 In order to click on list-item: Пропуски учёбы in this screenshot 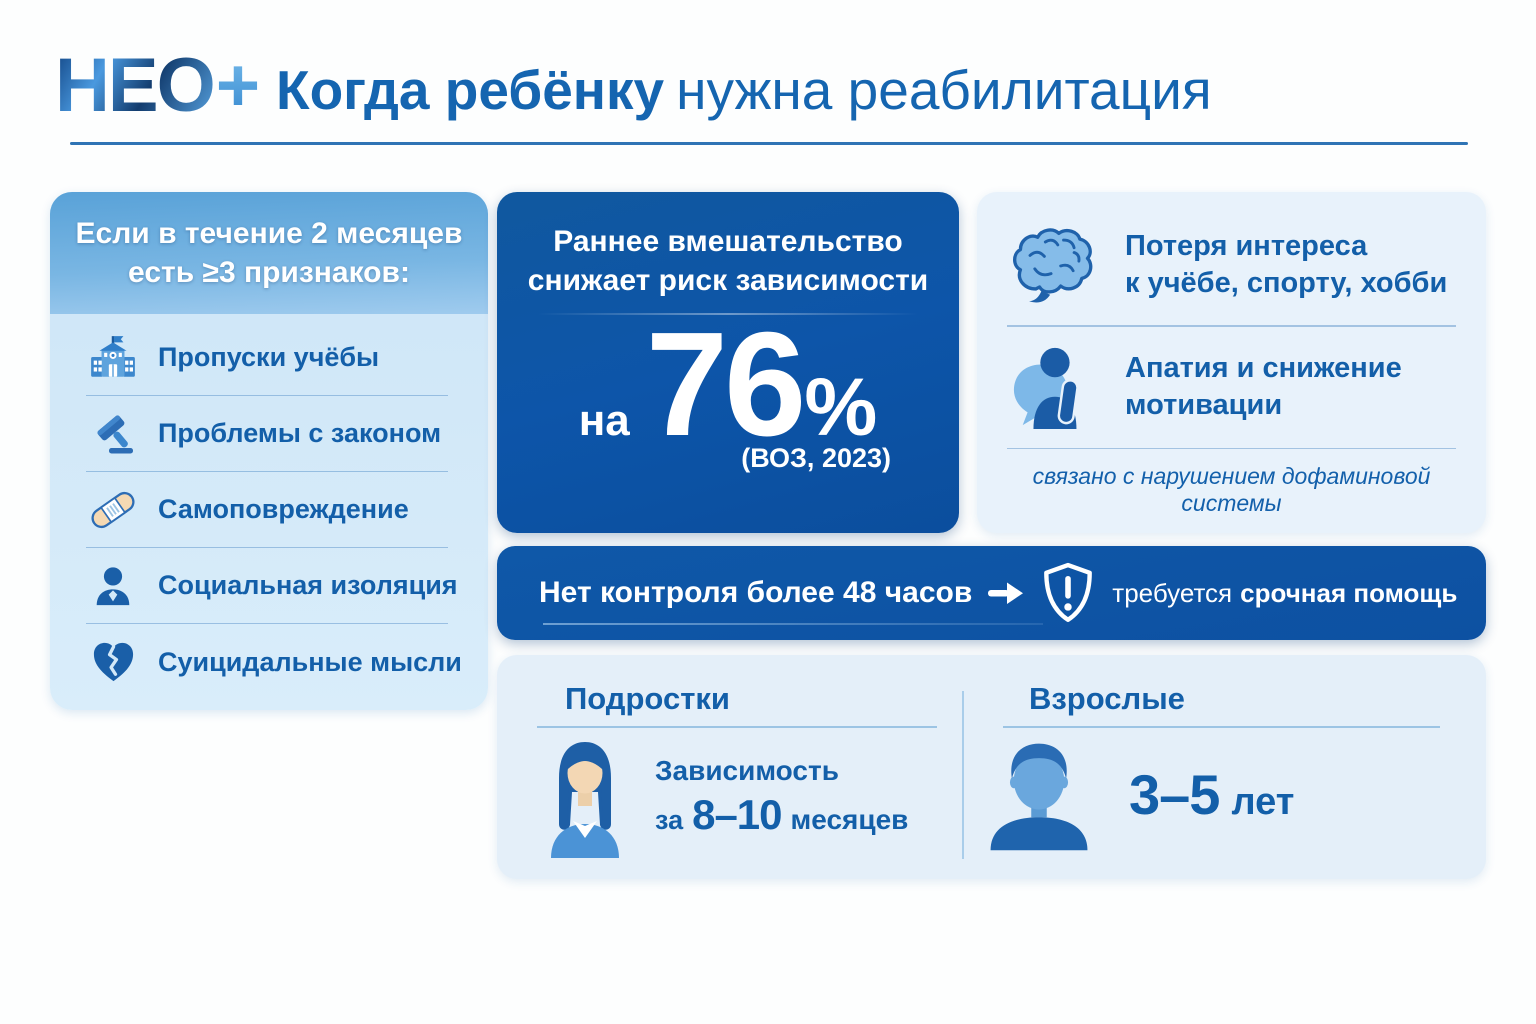, I will do `click(267, 358)`.